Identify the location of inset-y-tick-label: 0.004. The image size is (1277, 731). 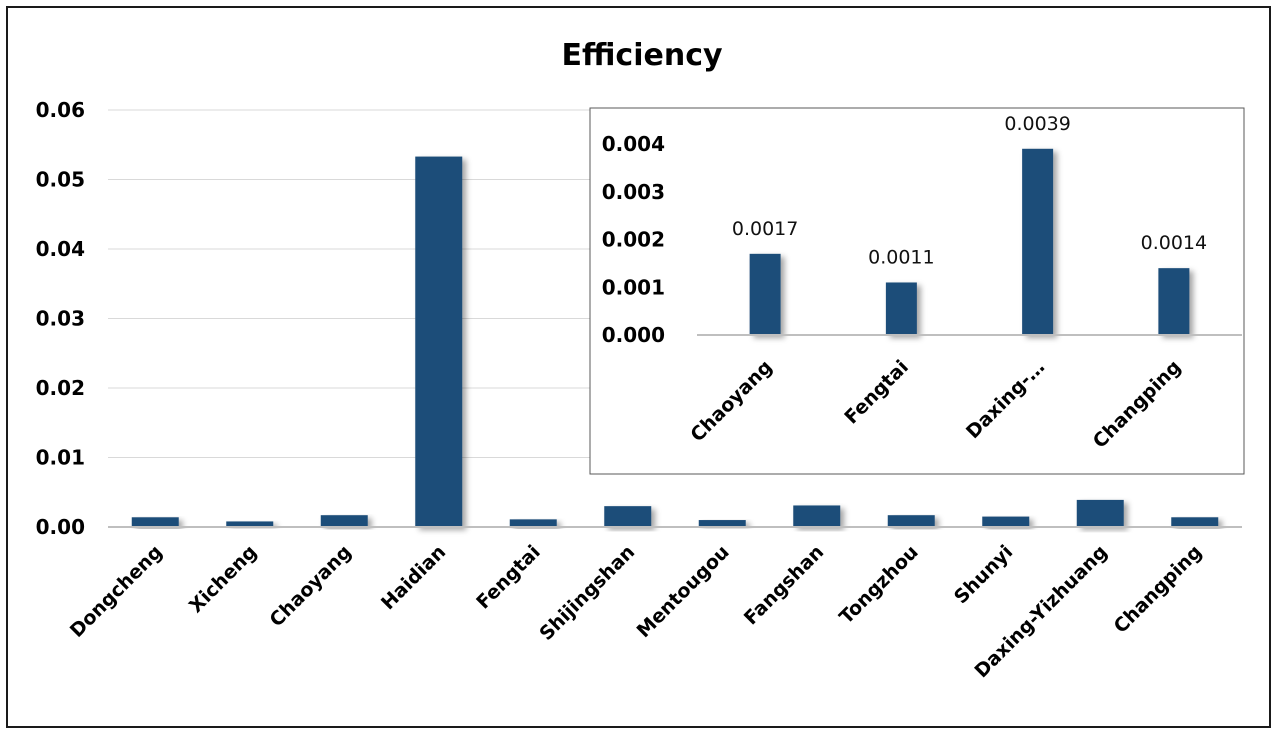
(633, 144).